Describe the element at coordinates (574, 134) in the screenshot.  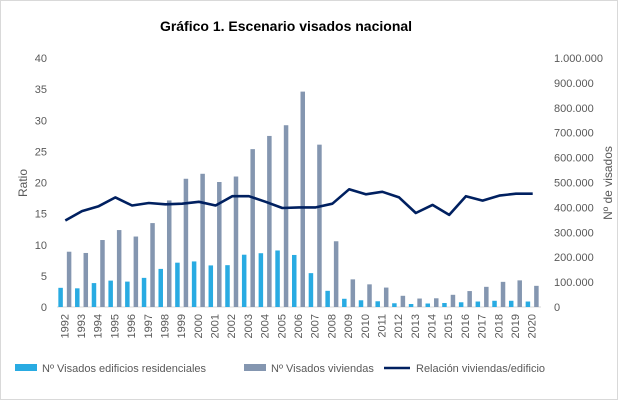
I see `y-right-tick-label: 700.000` at that location.